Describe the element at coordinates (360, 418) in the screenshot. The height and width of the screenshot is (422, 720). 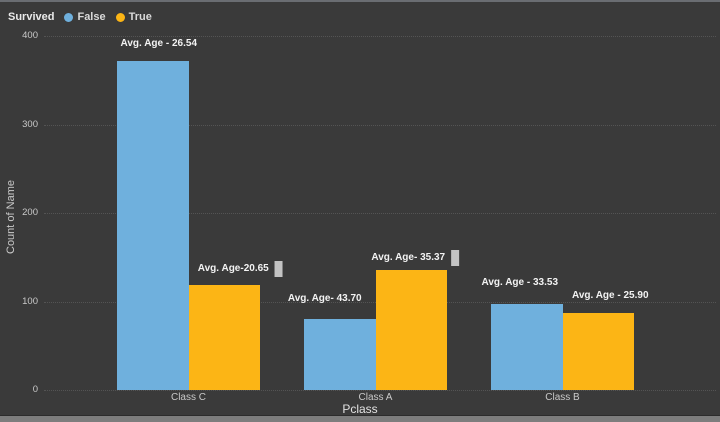
I see `horizontal-scrollbar` at that location.